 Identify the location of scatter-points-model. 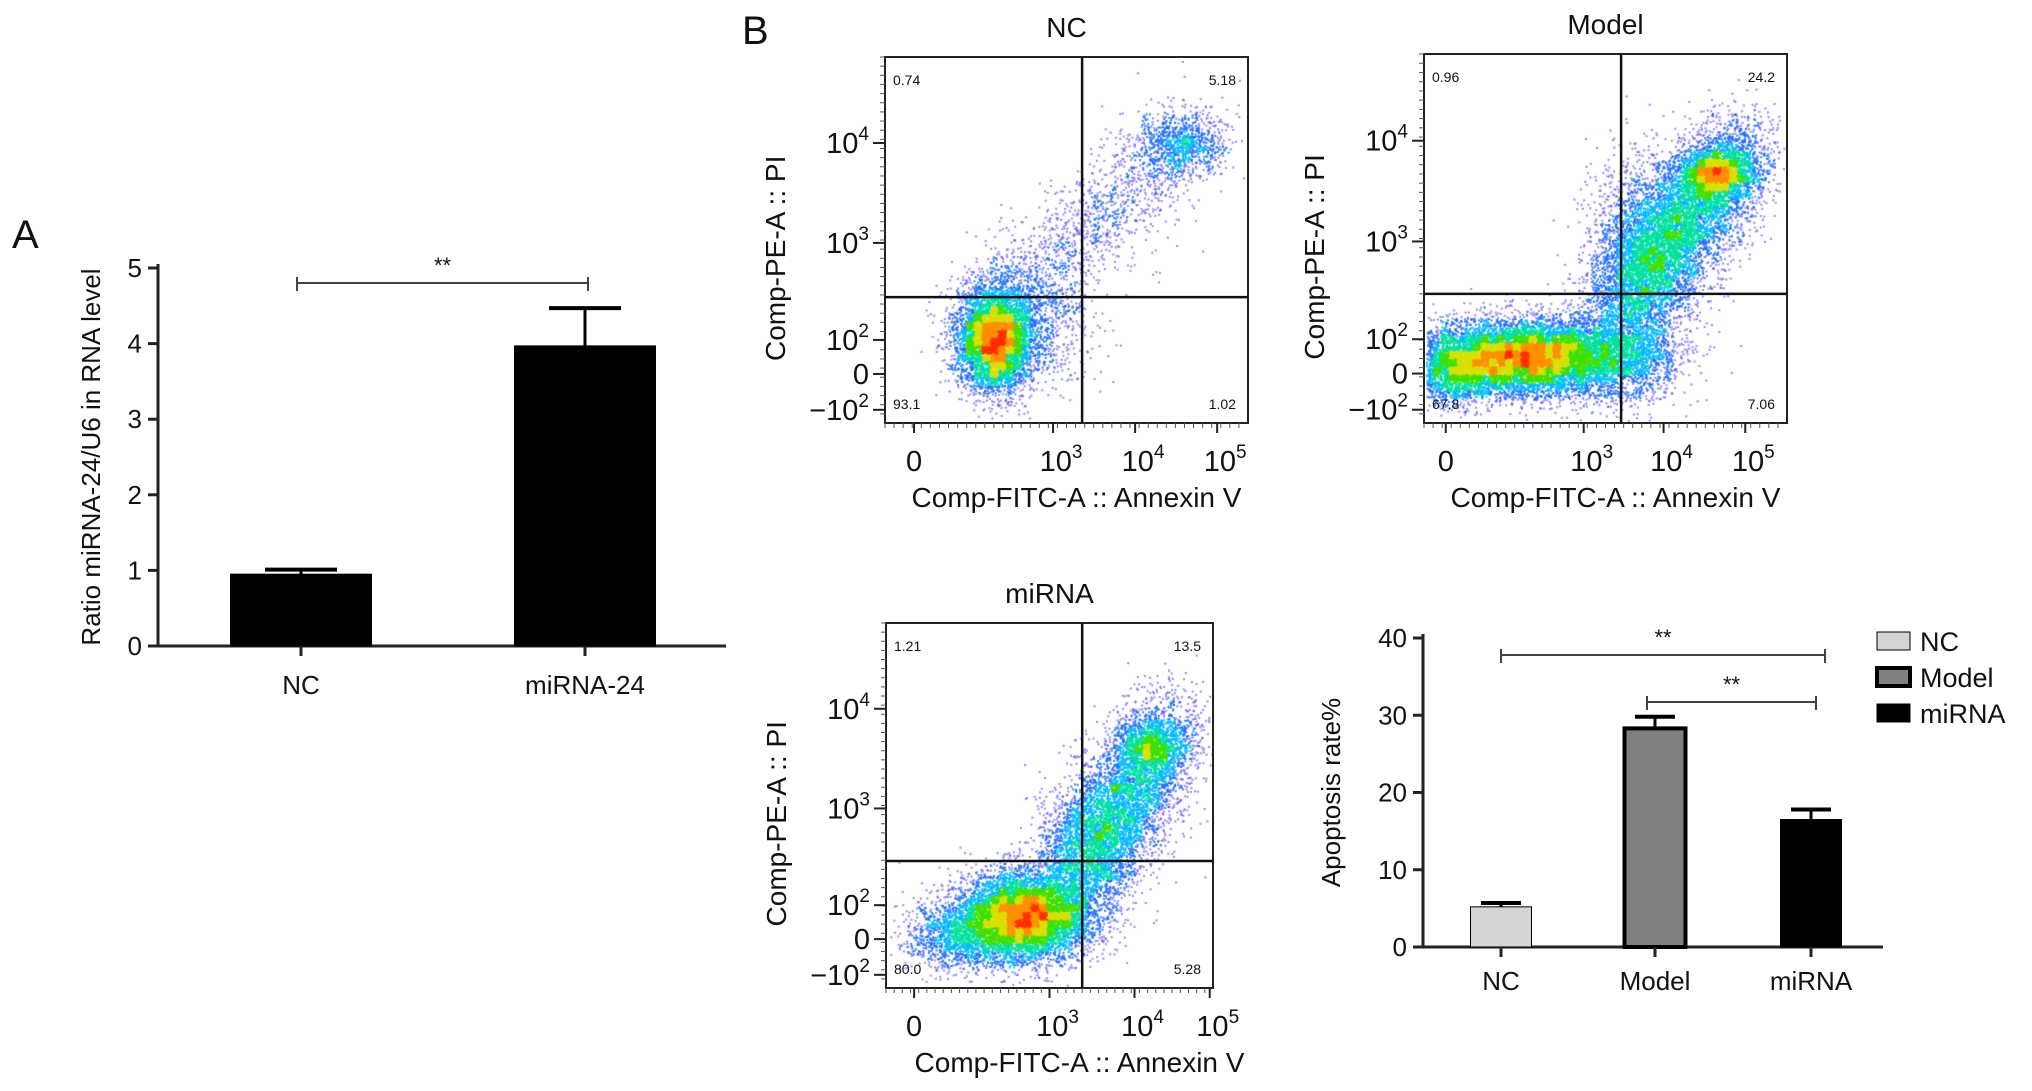
(1605, 238).